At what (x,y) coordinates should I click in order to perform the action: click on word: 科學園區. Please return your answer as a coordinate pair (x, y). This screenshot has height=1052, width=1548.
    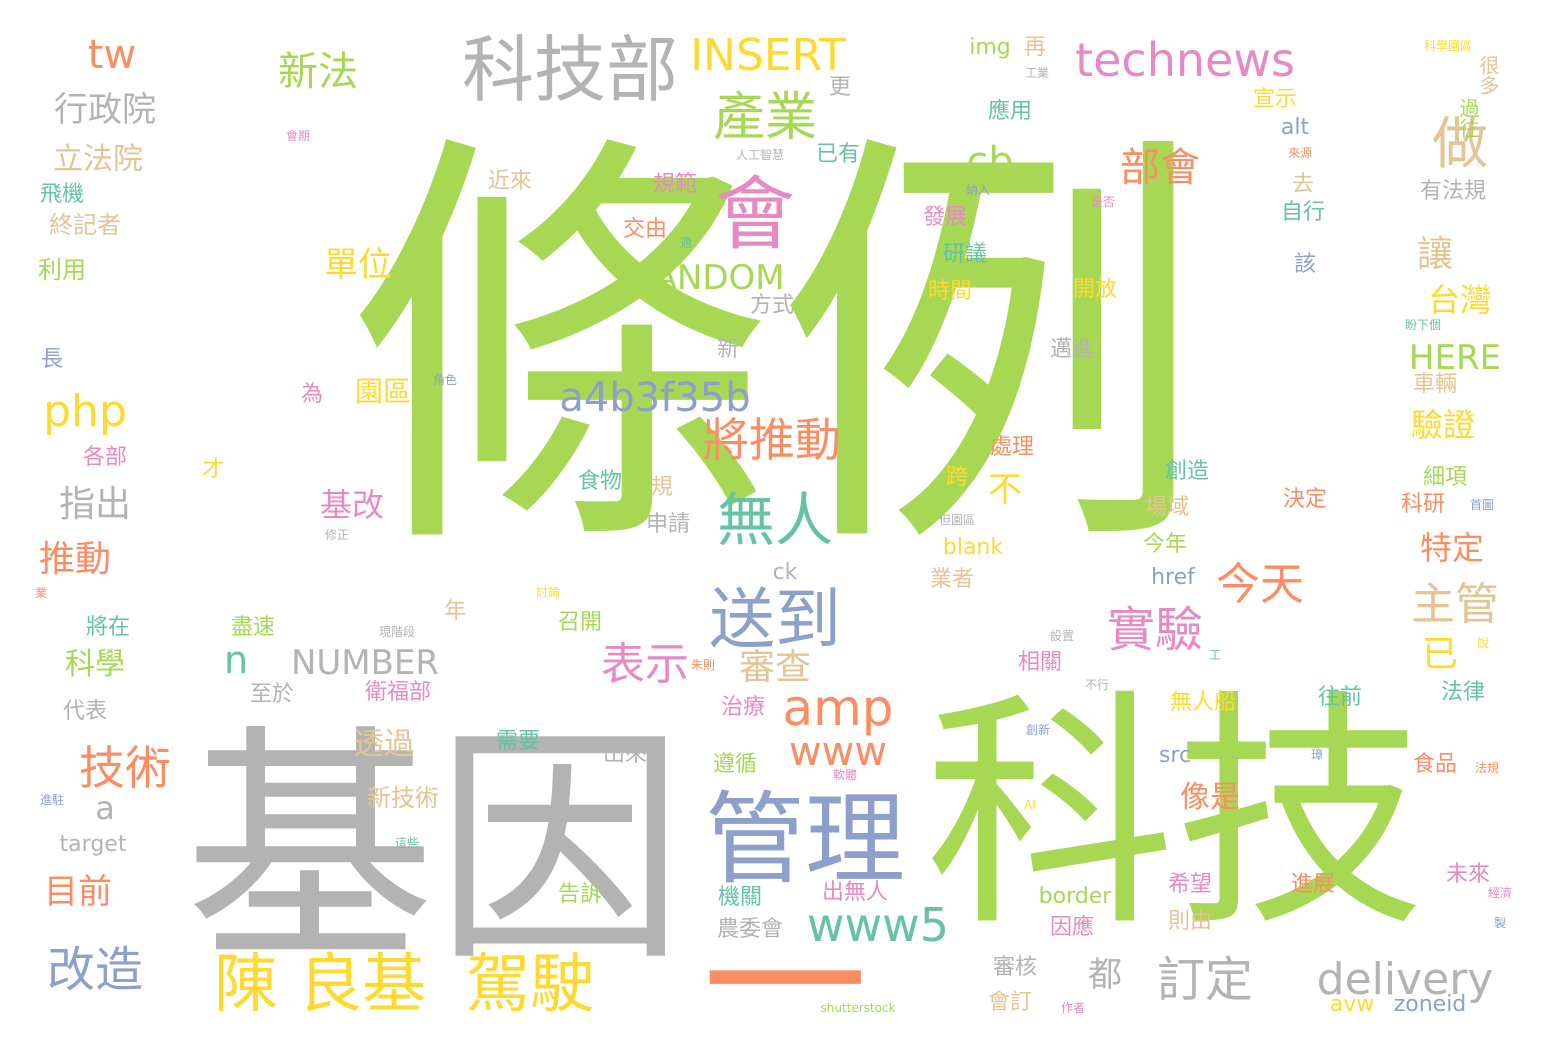
    Looking at the image, I should click on (1448, 46).